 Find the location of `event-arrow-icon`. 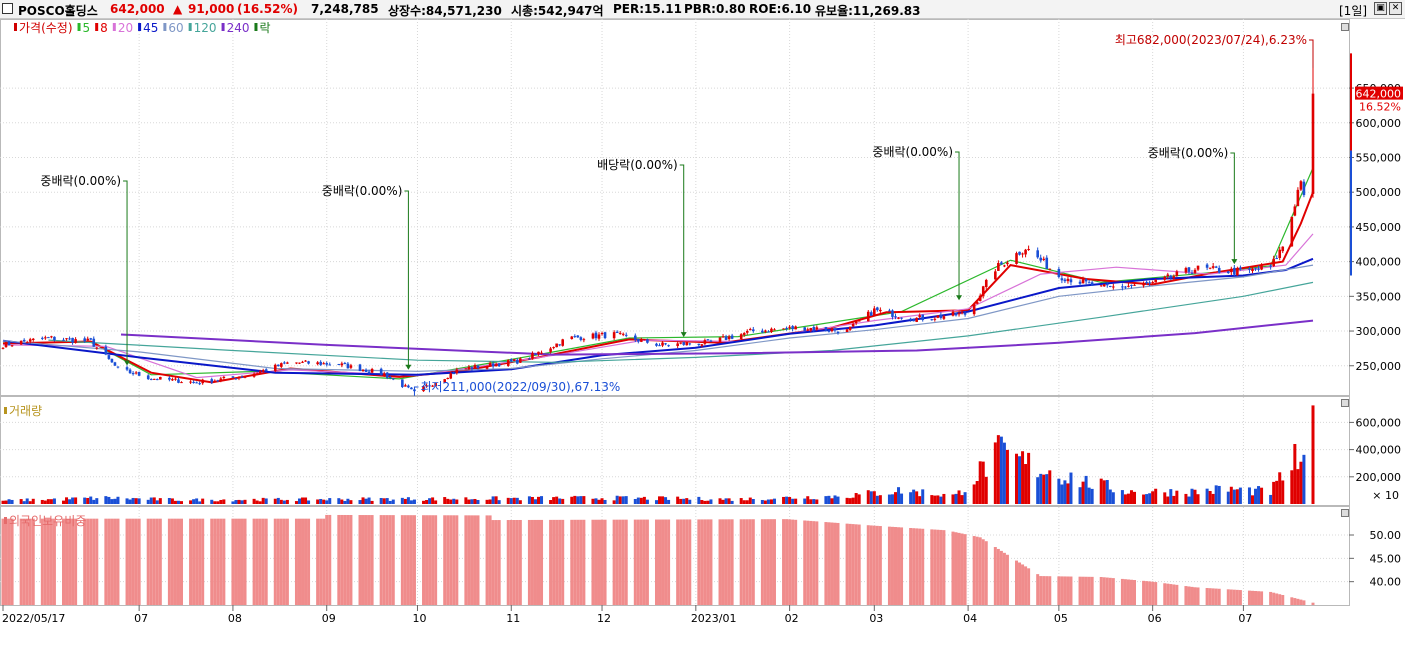

event-arrow-icon is located at coordinates (127, 363).